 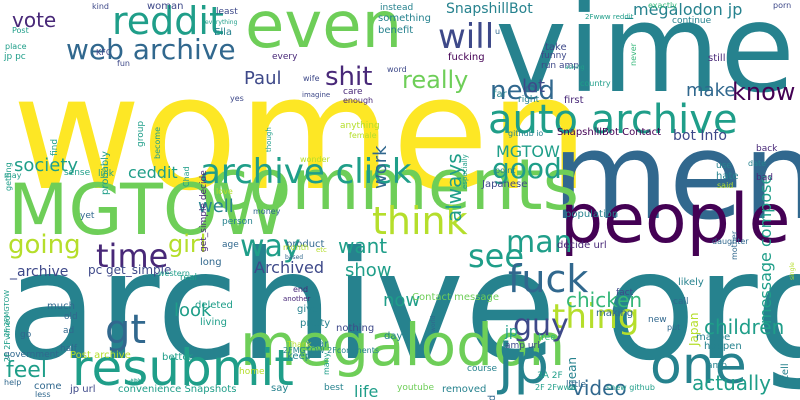 I want to click on word-link: link, so click(x=106, y=174).